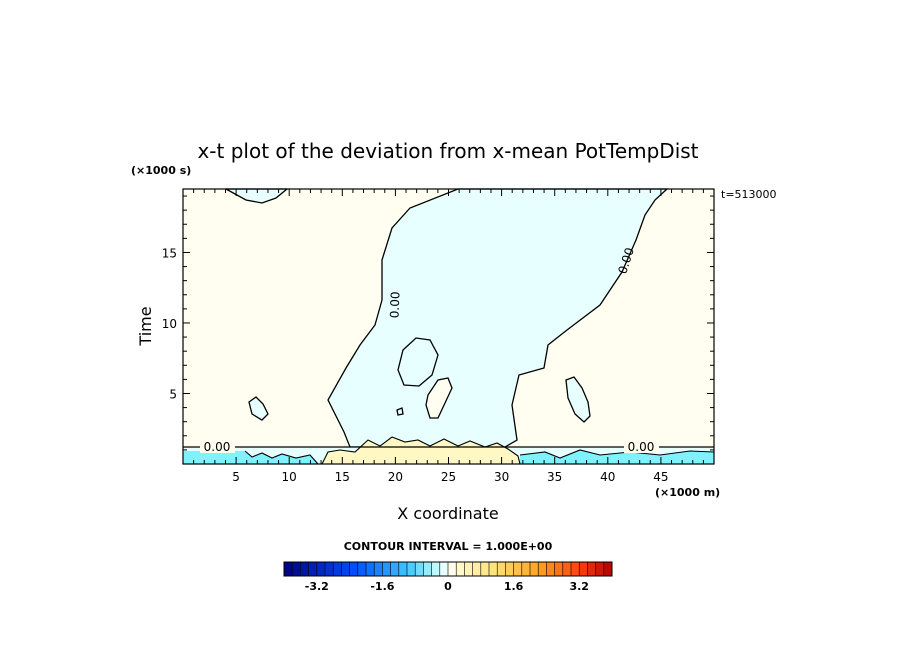  I want to click on y-tick-label: 10, so click(169, 324).